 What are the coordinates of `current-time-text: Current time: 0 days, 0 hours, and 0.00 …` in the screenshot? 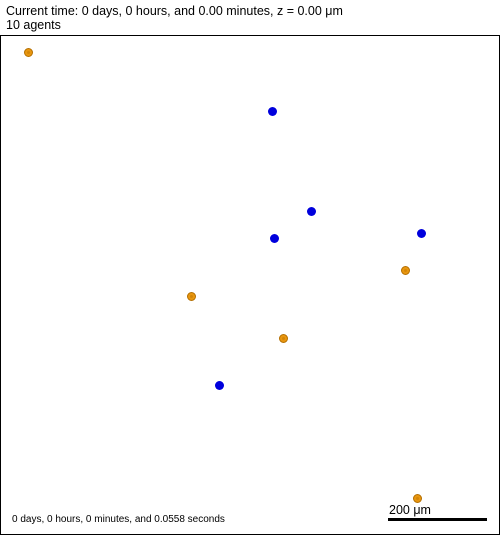 It's located at (174, 11).